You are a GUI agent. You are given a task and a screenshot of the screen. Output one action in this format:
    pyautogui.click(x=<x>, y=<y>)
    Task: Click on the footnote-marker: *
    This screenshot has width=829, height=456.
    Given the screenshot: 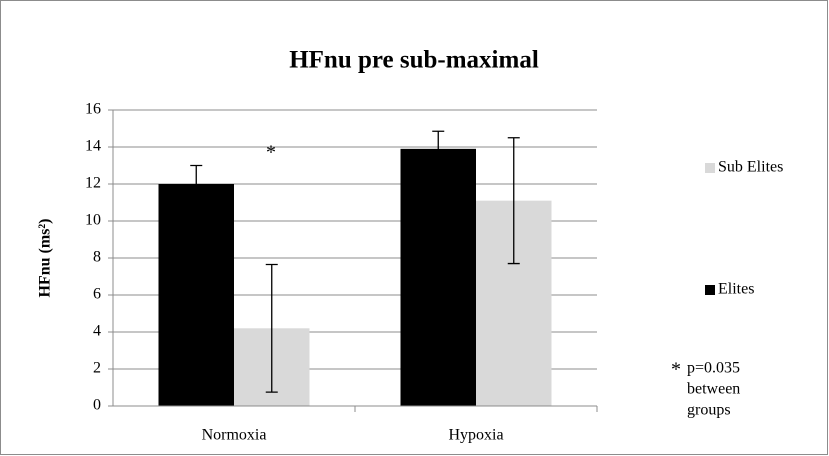 What is the action you would take?
    pyautogui.click(x=676, y=370)
    